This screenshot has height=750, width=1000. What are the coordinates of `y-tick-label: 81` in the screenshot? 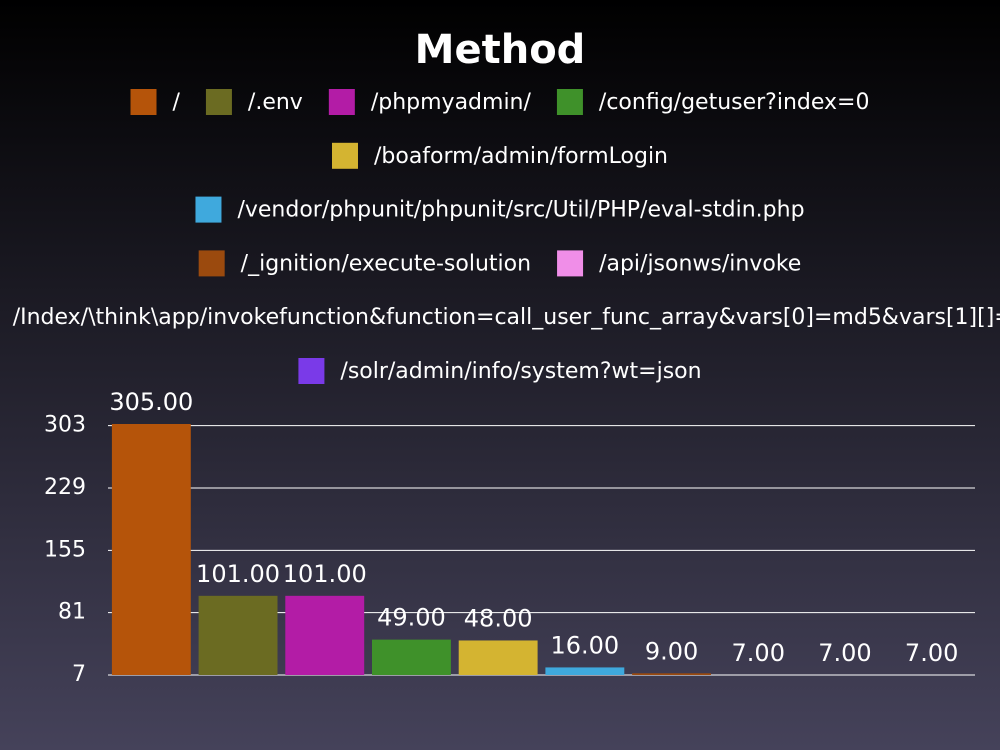 It's located at (72, 612).